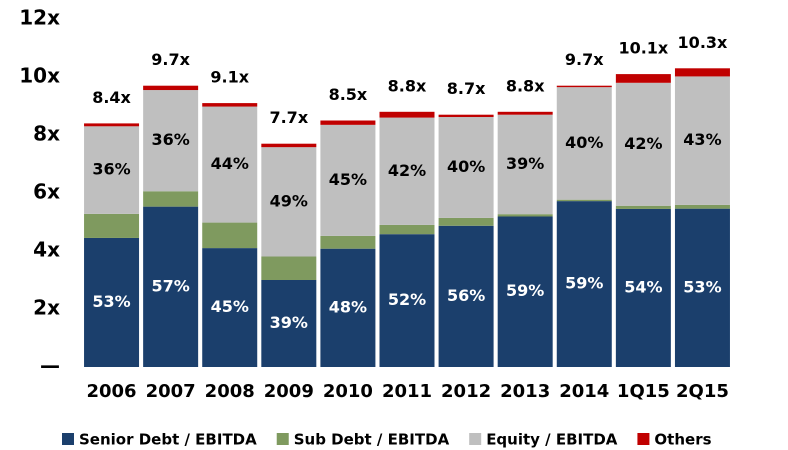 The height and width of the screenshot is (450, 788). I want to click on x-tick-label: 2014, so click(584, 391).